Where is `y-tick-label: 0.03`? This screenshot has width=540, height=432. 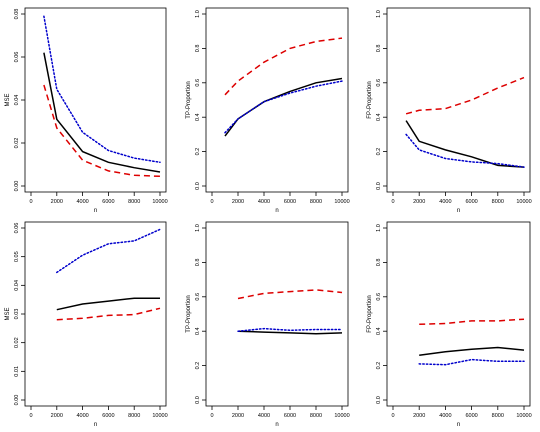 y-tick-label: 0.03 is located at coordinates (17, 314).